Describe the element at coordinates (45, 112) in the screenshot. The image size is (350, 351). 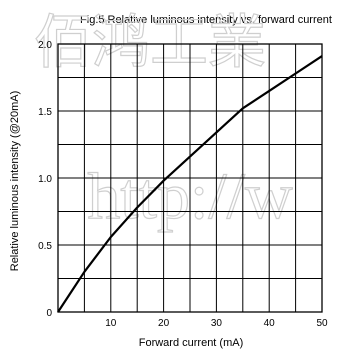
I see `y-tick-label: 1.5` at that location.